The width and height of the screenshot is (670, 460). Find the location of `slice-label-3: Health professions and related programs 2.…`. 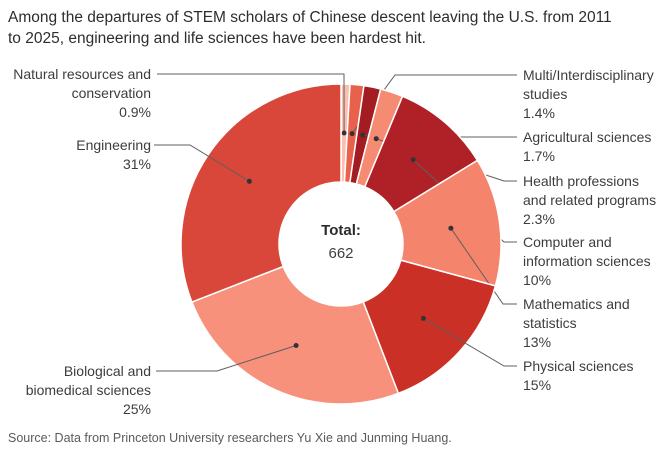

slice-label-3: Health professions and related programs 2.… is located at coordinates (589, 200).